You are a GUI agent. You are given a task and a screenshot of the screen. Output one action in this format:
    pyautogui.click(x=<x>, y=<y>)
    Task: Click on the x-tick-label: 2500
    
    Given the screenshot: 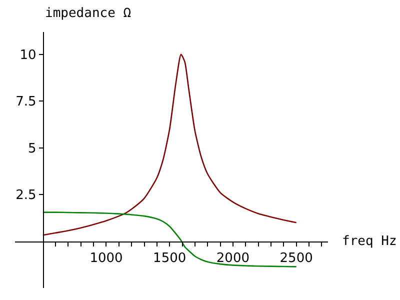 What is the action you would take?
    pyautogui.click(x=296, y=258)
    